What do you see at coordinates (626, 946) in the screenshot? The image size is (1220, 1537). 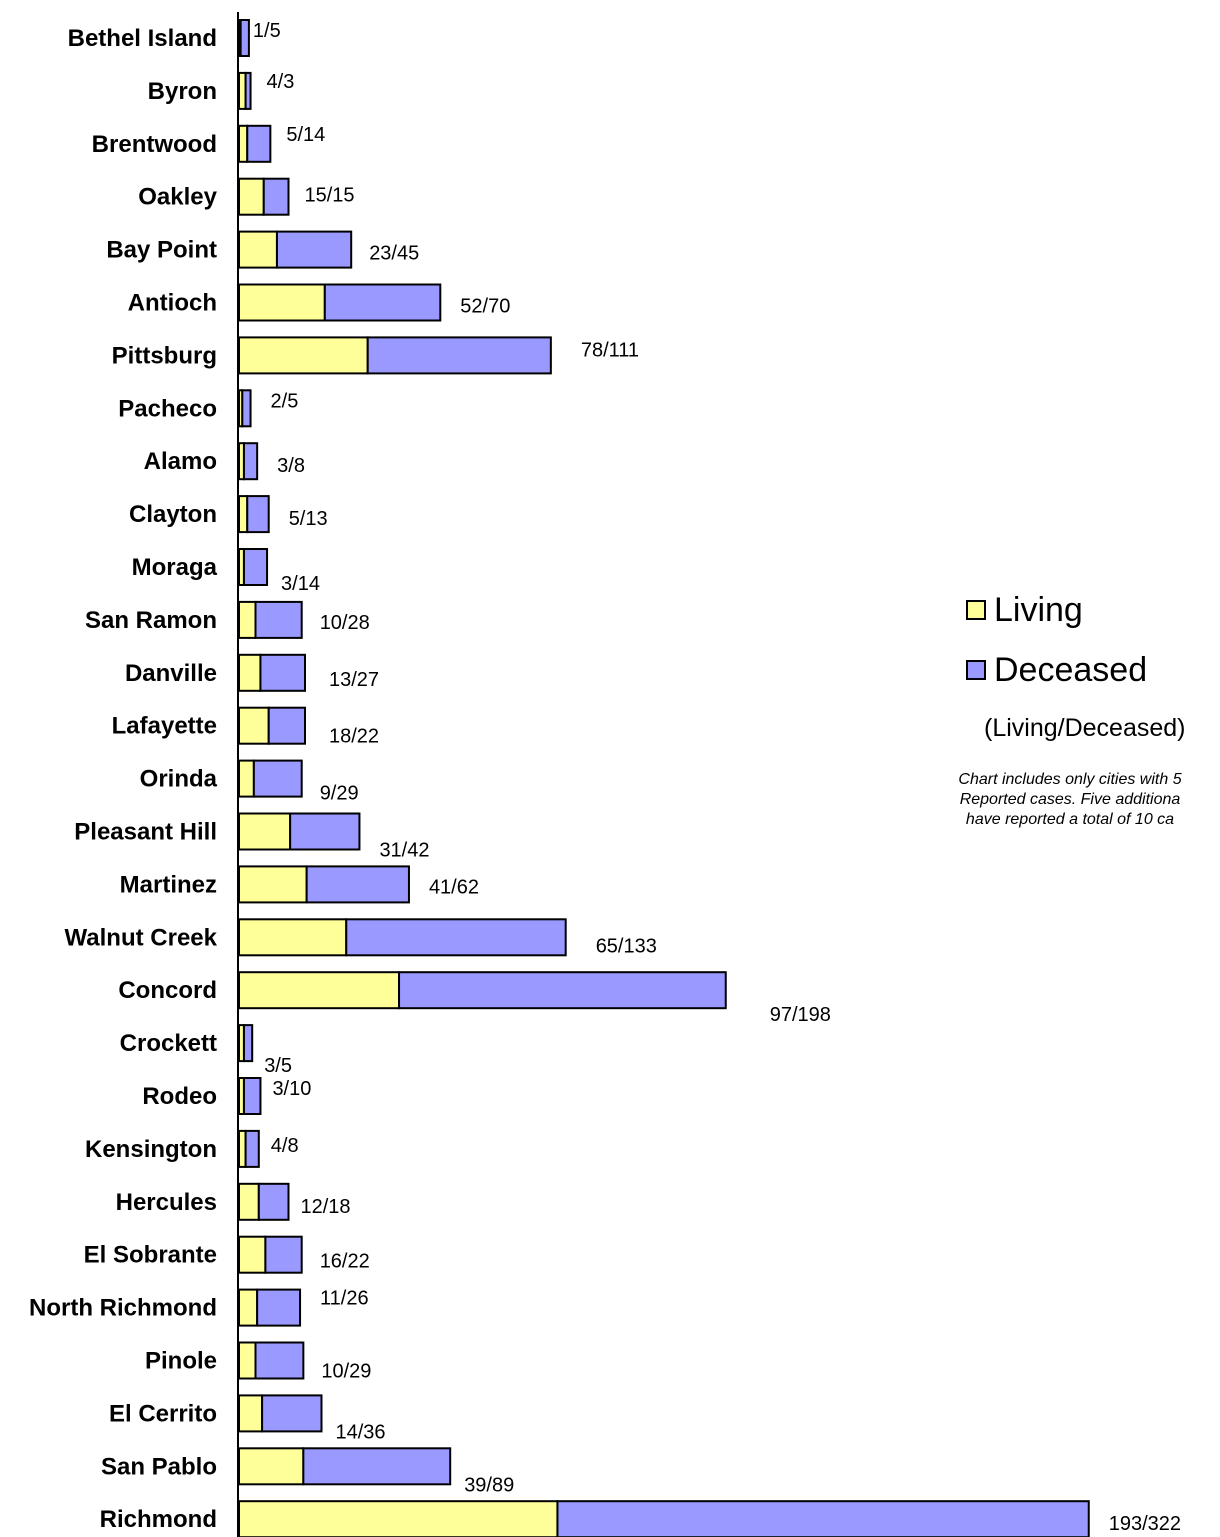 I see `data-label: 65/133` at bounding box center [626, 946].